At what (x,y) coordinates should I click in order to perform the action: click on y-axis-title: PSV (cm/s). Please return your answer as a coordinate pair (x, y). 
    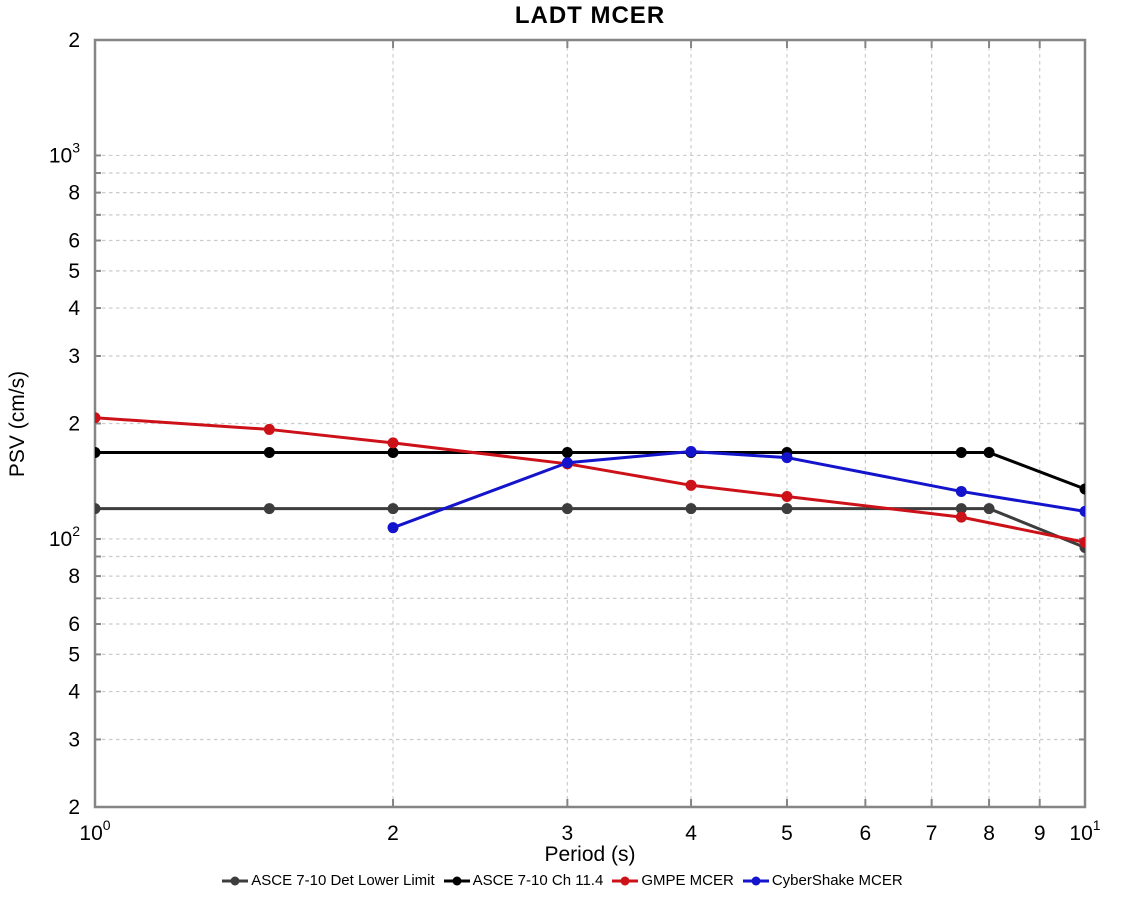
    Looking at the image, I should click on (17, 424).